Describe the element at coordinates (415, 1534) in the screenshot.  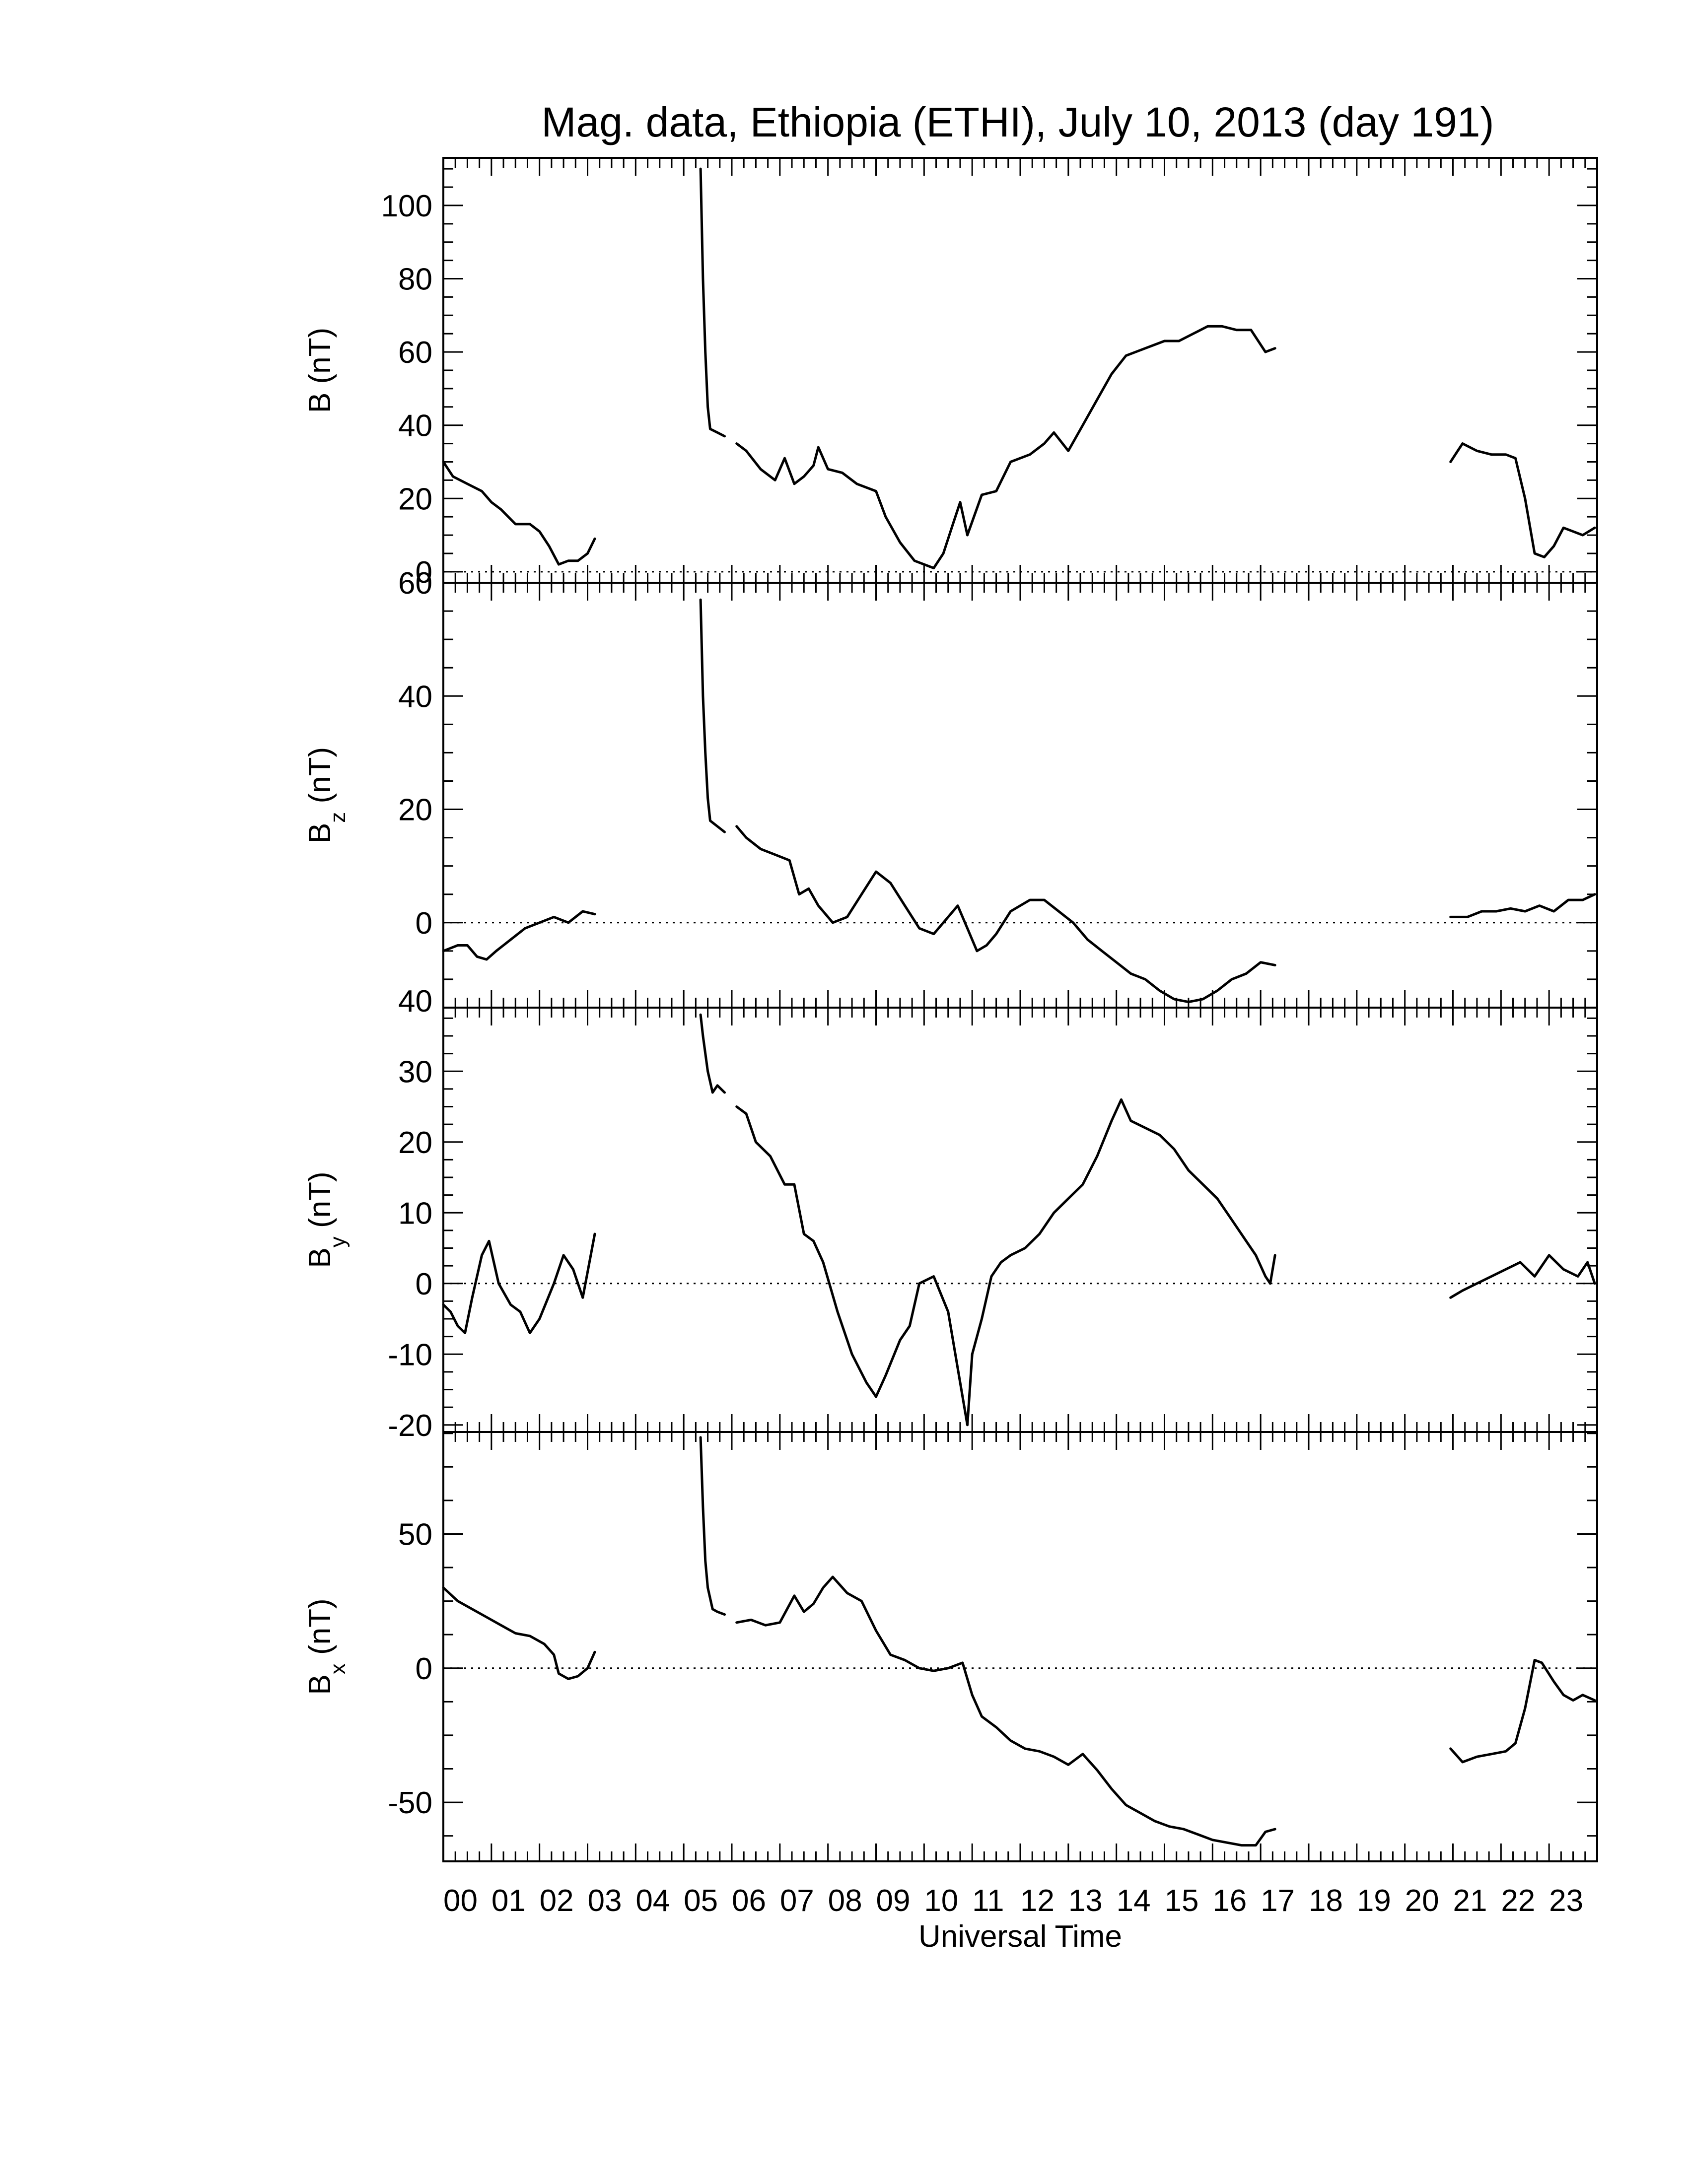
I see `y-tick-label: 50` at that location.